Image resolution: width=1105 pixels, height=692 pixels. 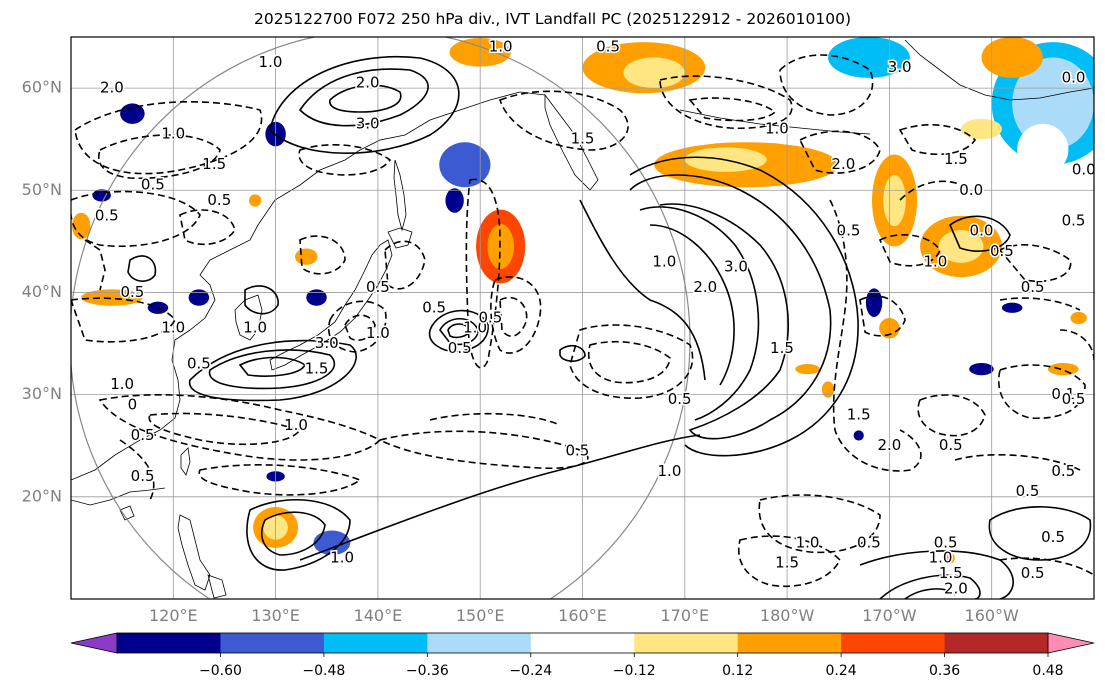 What do you see at coordinates (220, 671) in the screenshot?
I see `colorbar-tick-label: −0.60` at bounding box center [220, 671].